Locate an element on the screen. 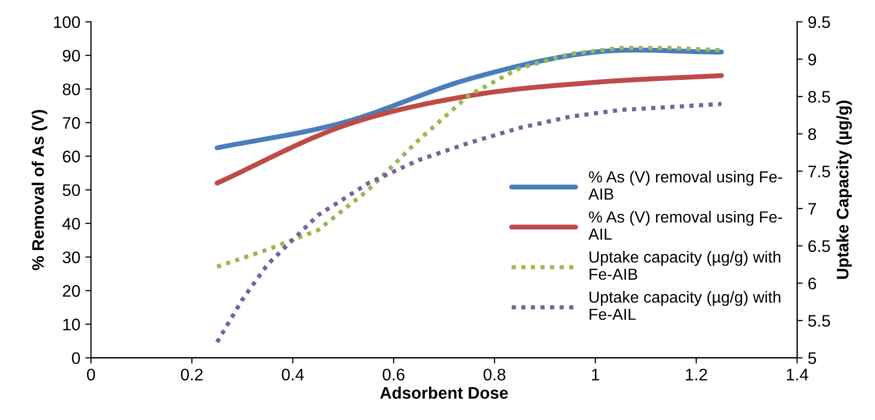 Image resolution: width=875 pixels, height=420 pixels. x-tick-label: 0.6 is located at coordinates (393, 374).